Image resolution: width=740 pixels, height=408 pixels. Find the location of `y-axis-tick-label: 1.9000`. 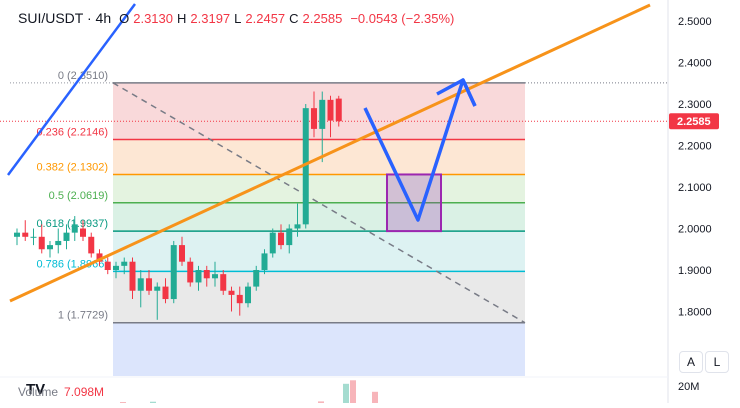

y-axis-tick-label: 1.9000 is located at coordinates (695, 271).